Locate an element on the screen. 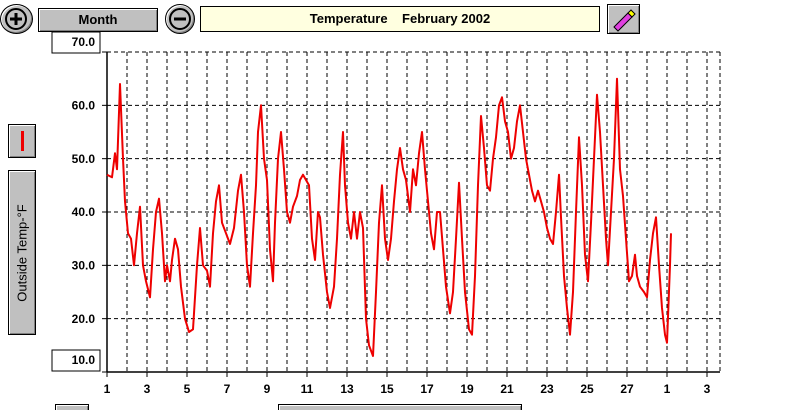  x-tick-label: 23 is located at coordinates (547, 389).